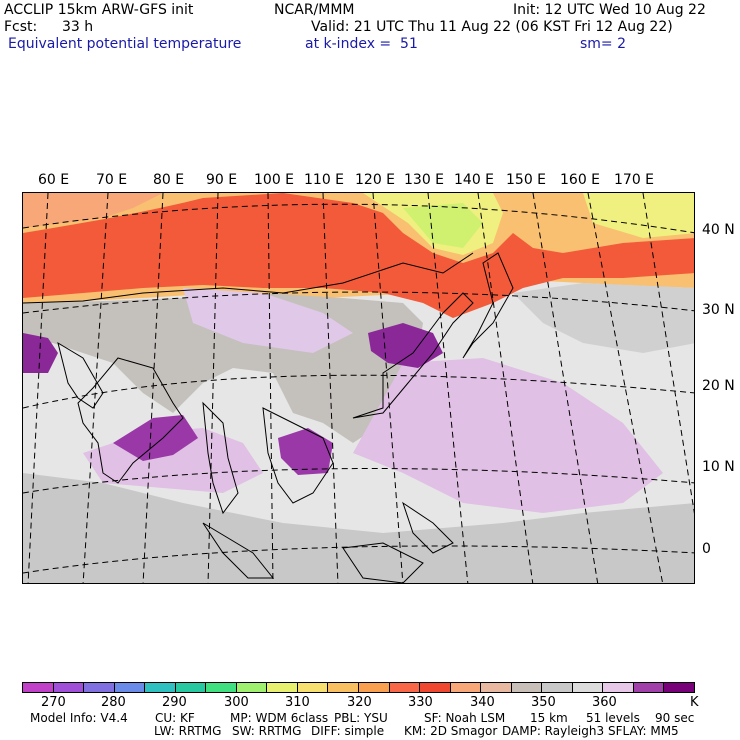 This screenshot has height=740, width=740. I want to click on theta-lilac-pacific, so click(508, 435).